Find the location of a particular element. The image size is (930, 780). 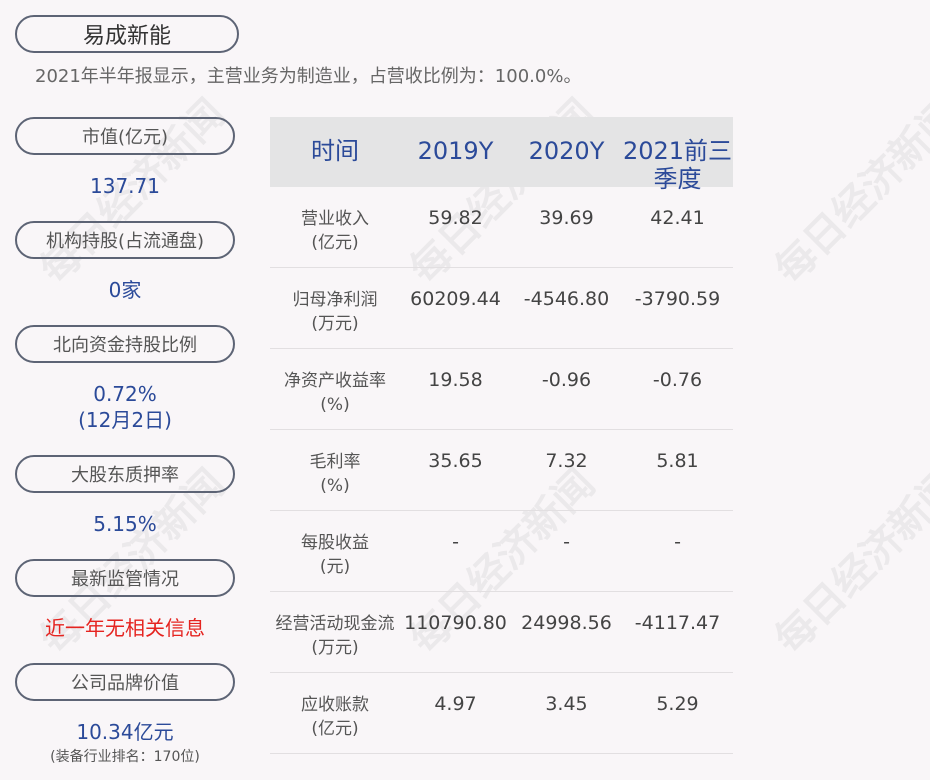

table-row: 营业收入 (亿元) 59.82 39.69 42.41 is located at coordinates (501, 227).